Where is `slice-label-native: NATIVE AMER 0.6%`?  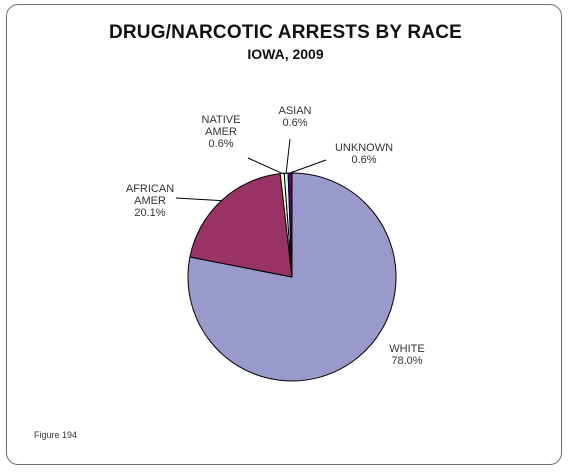
slice-label-native: NATIVE AMER 0.6% is located at coordinates (221, 132).